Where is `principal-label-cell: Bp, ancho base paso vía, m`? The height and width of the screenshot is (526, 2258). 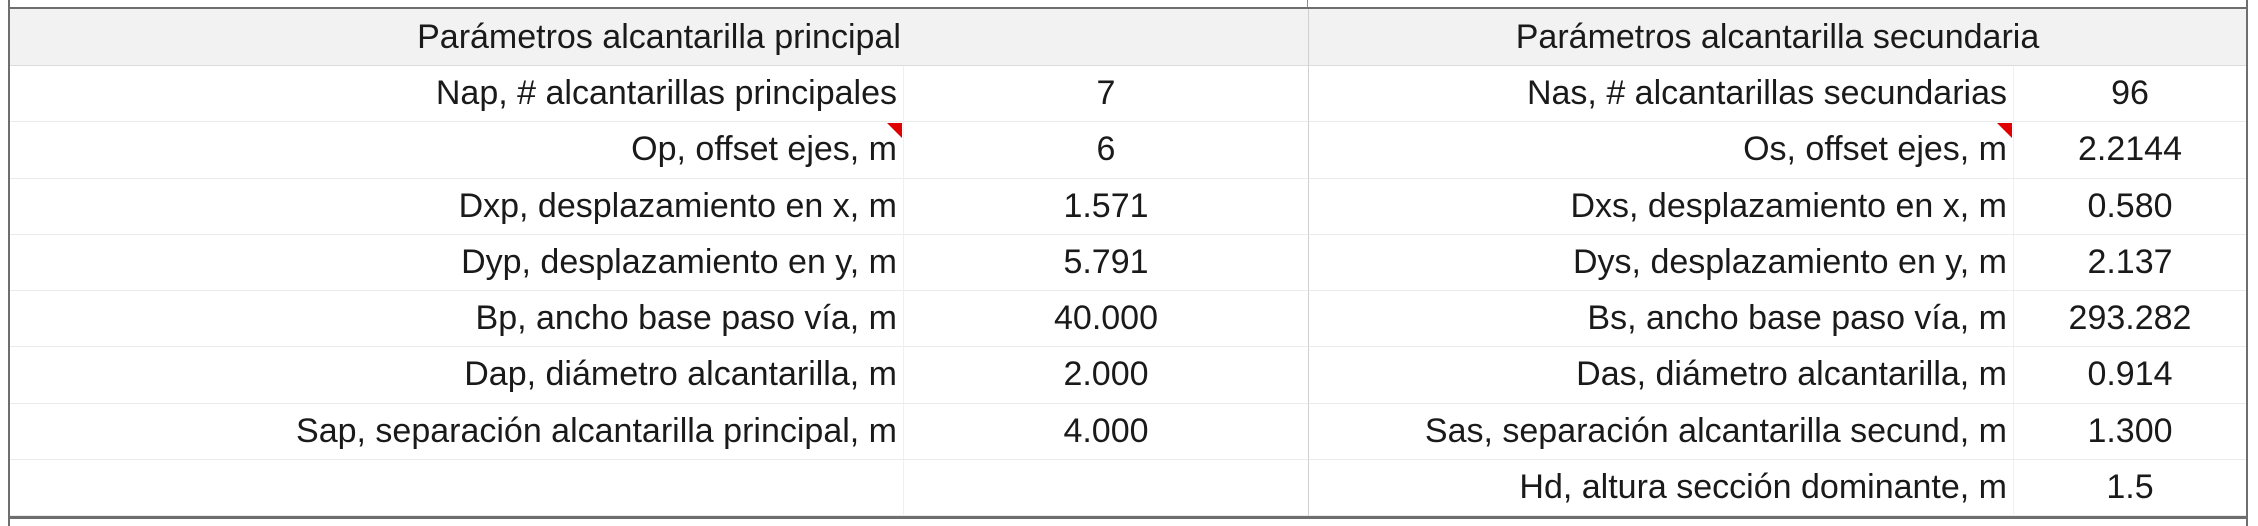
principal-label-cell: Bp, ancho base paso vía, m is located at coordinates (456, 319).